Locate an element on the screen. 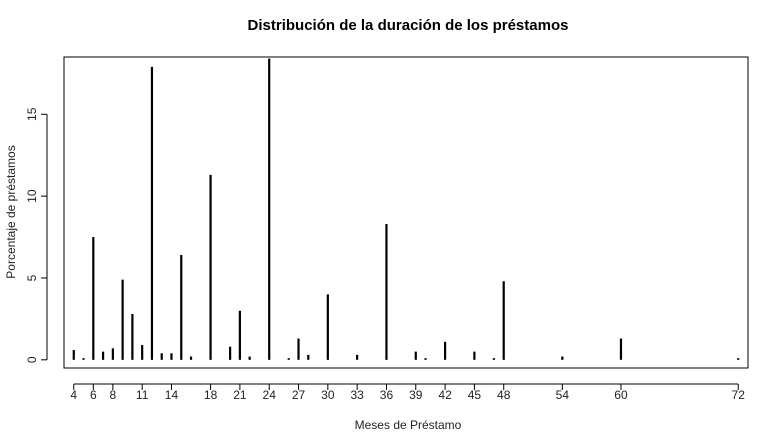  y-axis-label: Porcentaje de préstamos is located at coordinates (11, 211).